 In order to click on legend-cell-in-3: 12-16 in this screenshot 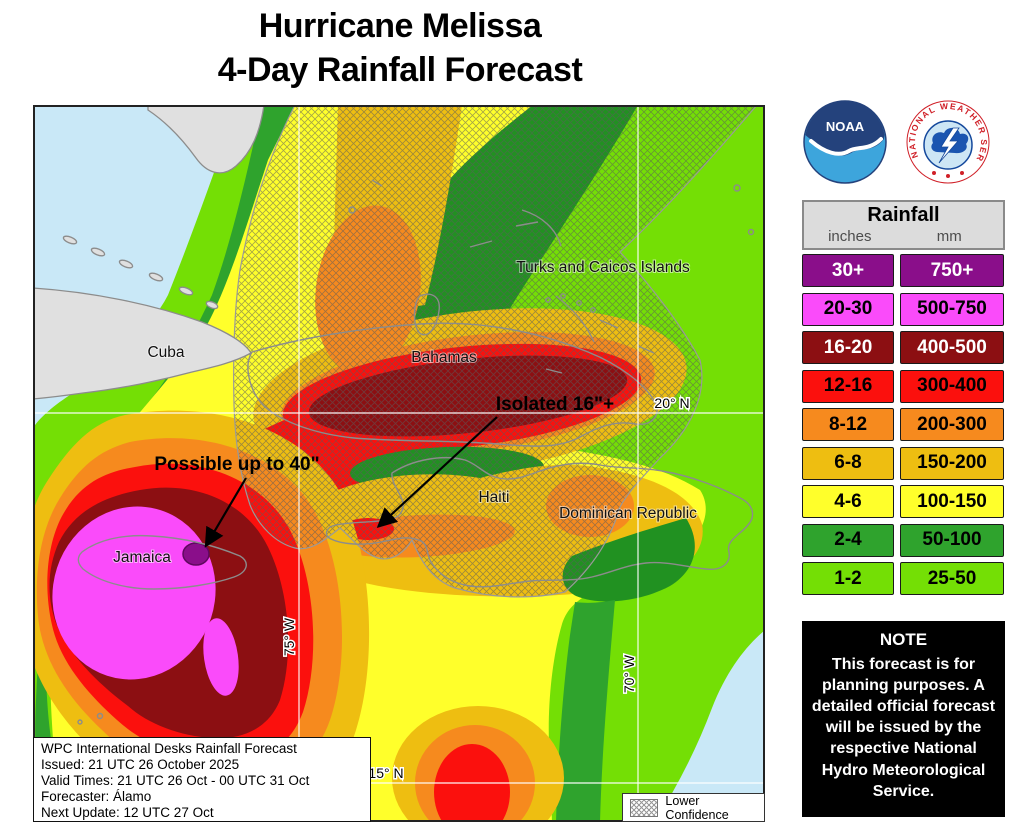, I will do `click(848, 386)`.